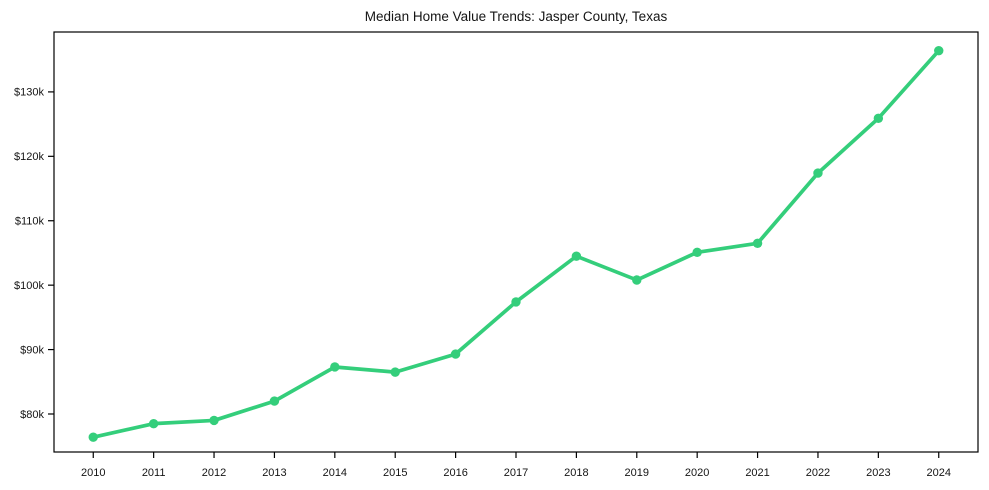 This screenshot has height=490, width=989. What do you see at coordinates (335, 473) in the screenshot?
I see `x-tick-label: 2014` at bounding box center [335, 473].